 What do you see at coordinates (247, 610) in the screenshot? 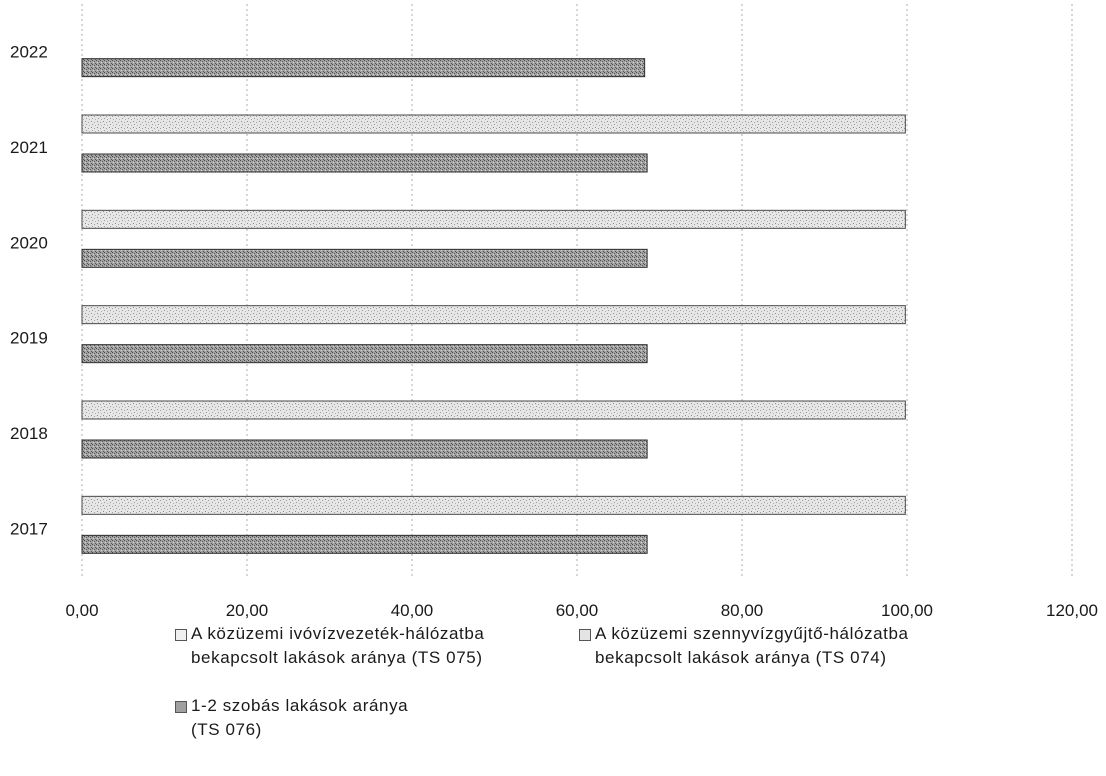
I see `x-tick-label: 20,00` at bounding box center [247, 610].